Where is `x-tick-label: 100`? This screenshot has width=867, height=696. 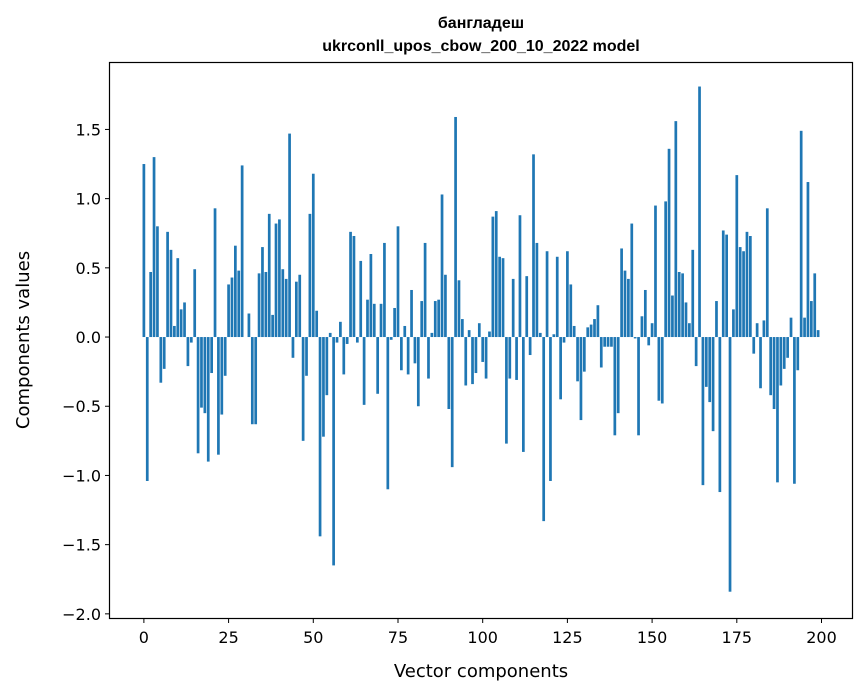 x-tick-label: 100 is located at coordinates (482, 637).